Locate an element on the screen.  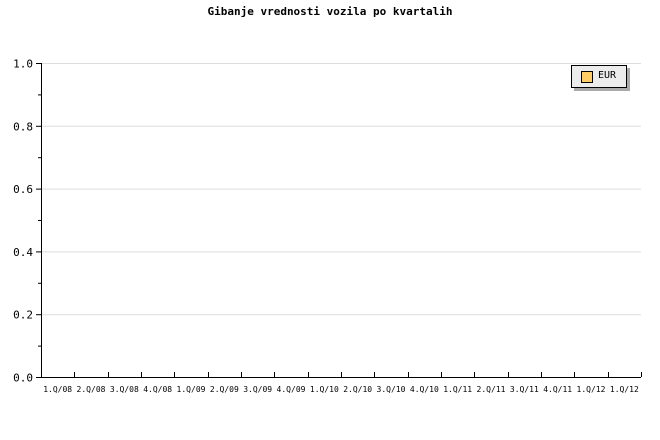
x-tick-label: 1.Q/09 is located at coordinates (191, 389).